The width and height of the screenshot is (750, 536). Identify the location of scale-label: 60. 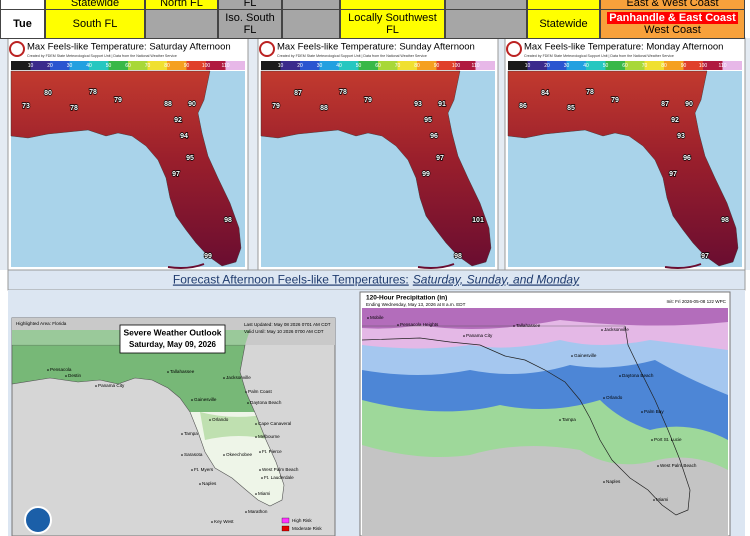
(128, 66).